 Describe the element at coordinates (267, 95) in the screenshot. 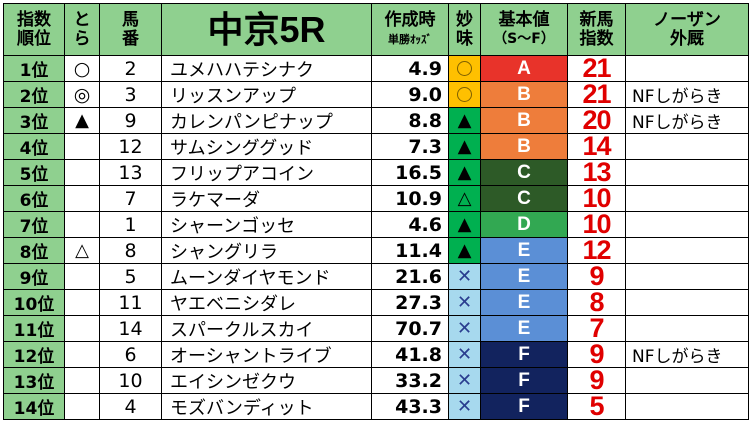

I see `row-name-cell: リッスンアップ` at that location.